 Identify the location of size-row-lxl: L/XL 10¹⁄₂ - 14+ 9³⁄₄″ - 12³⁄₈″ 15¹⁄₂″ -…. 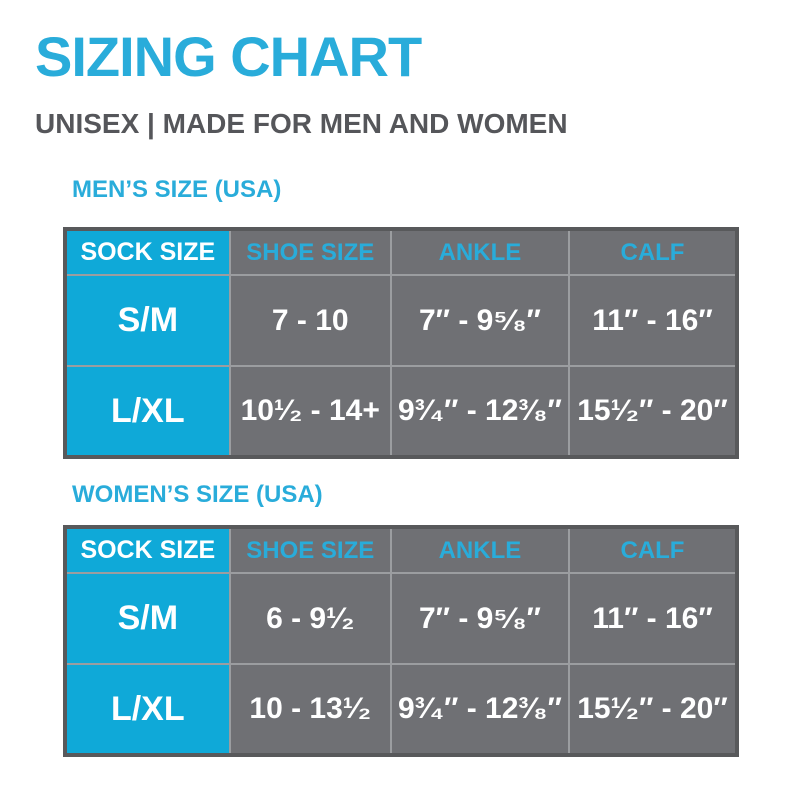
(401, 411).